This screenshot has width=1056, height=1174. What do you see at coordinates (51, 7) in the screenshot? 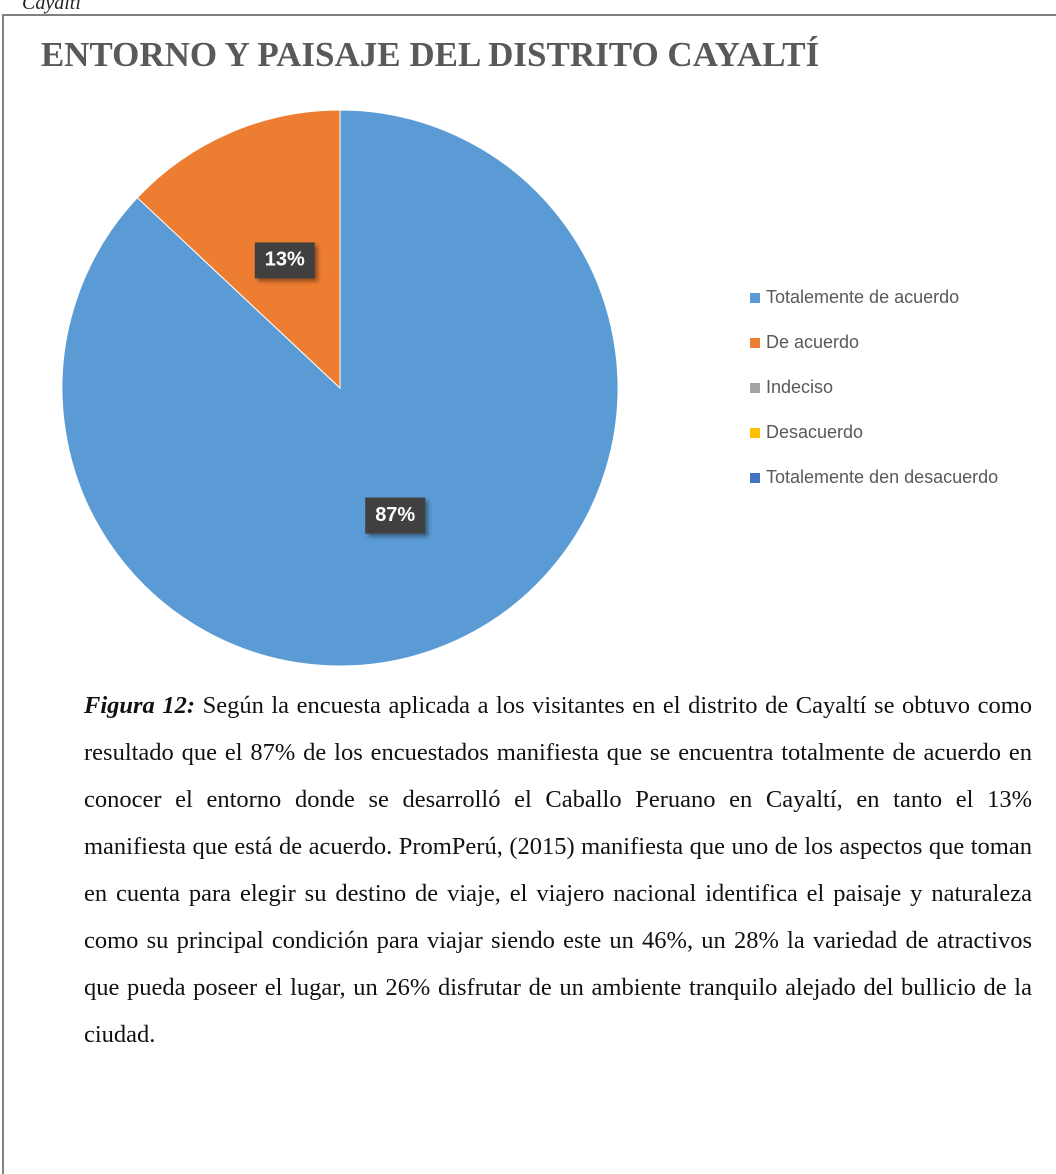
I see `header: Cayaltí` at bounding box center [51, 7].